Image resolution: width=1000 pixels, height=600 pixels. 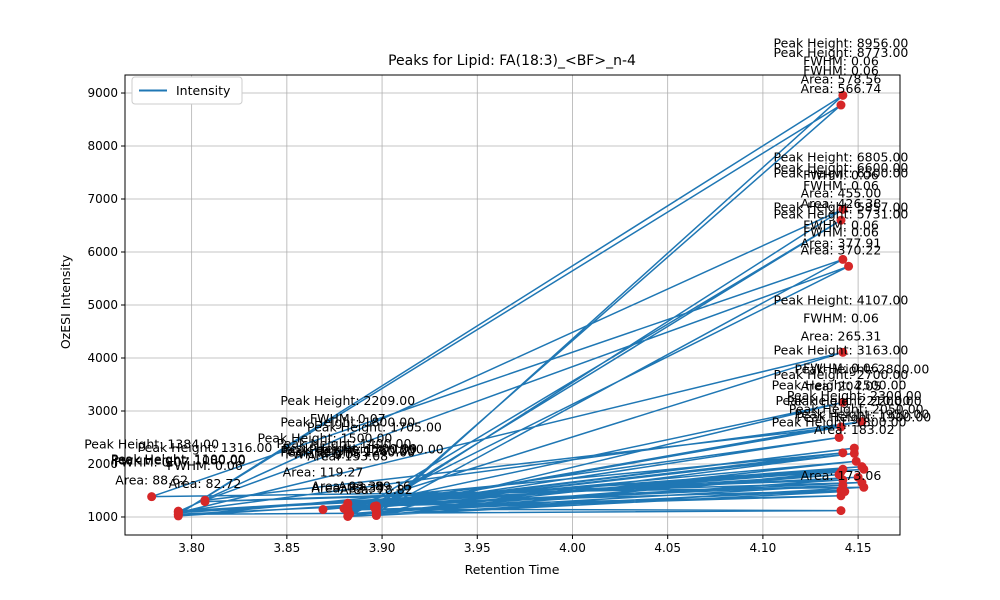 What do you see at coordinates (841, 243) in the screenshot?
I see `peak-annotation: Area: 377.91` at bounding box center [841, 243].